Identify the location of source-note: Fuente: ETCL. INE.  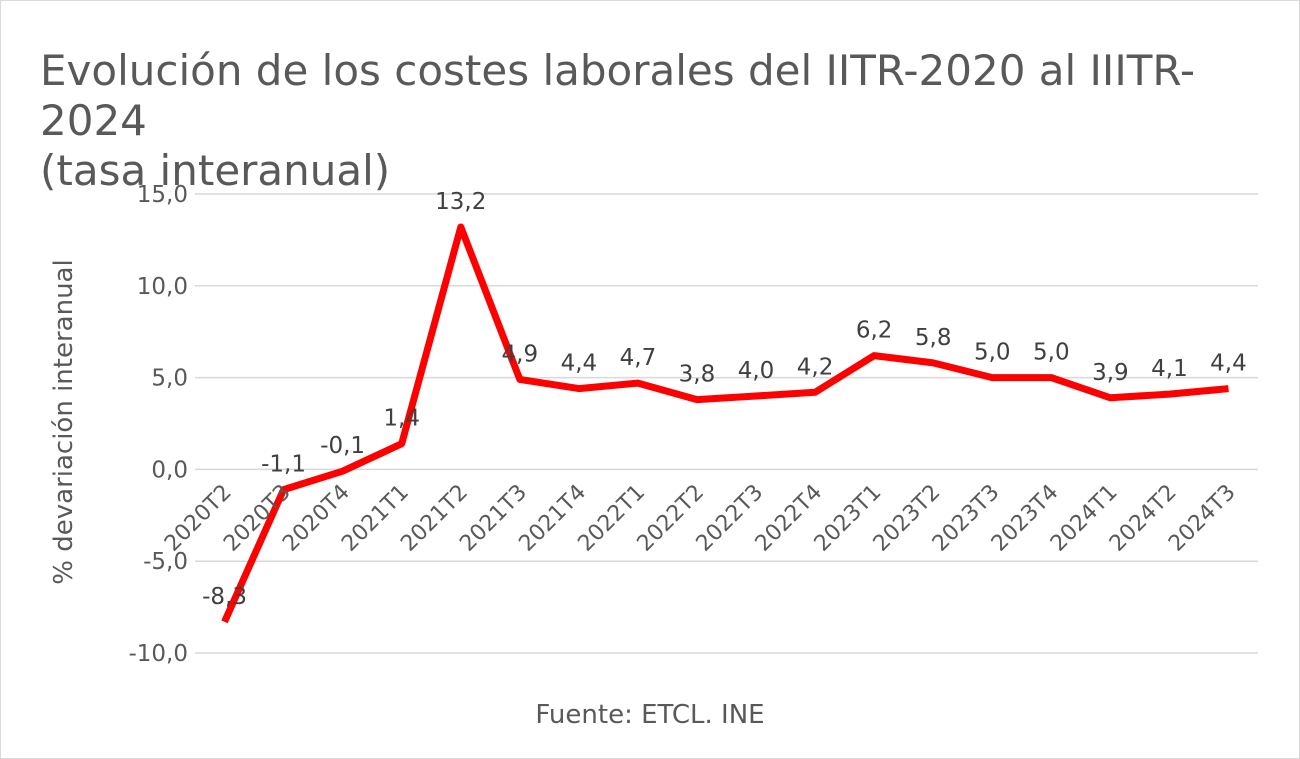
(650, 715).